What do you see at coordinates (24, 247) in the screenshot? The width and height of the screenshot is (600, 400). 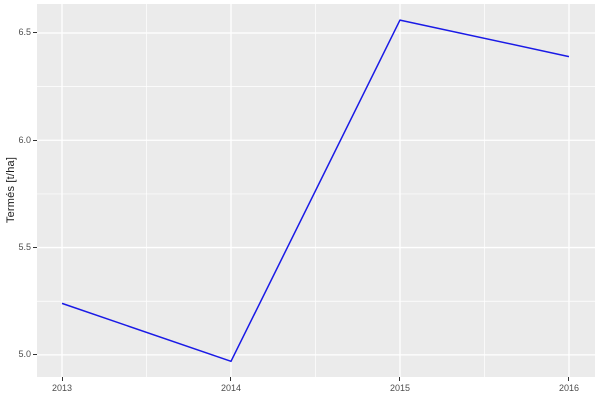 I see `y-tick-label: 5.5` at bounding box center [24, 247].